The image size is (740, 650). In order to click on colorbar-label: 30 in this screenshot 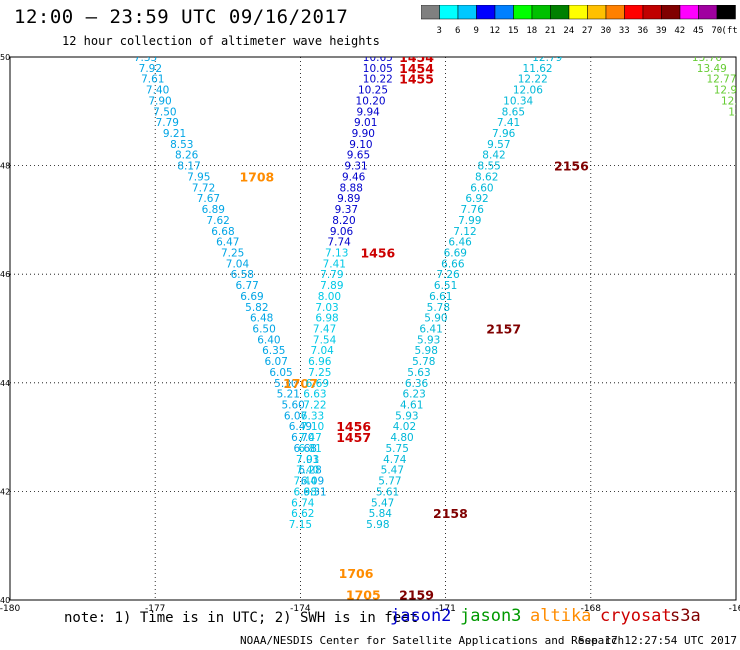, I will do `click(605, 31)`.